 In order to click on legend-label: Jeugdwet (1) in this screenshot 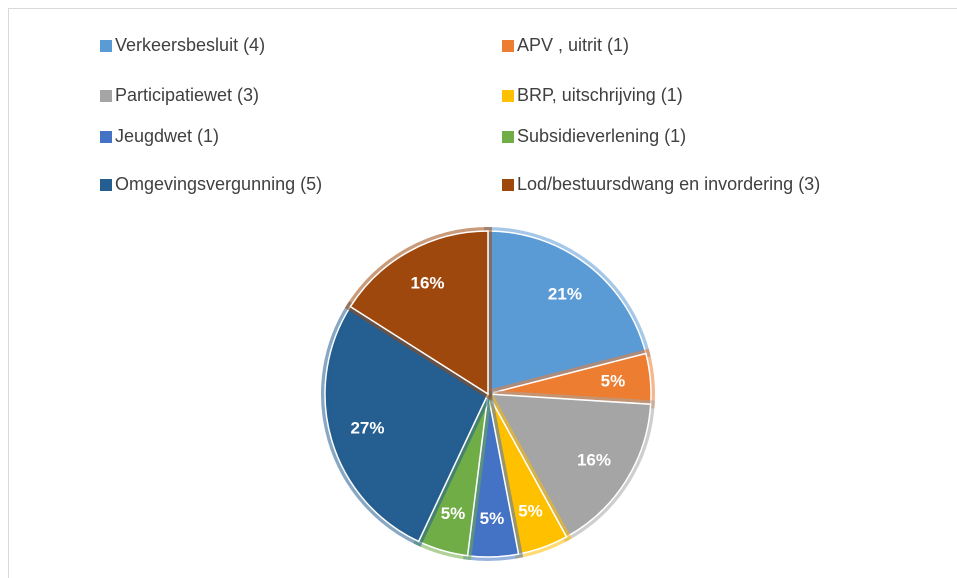, I will do `click(167, 136)`.